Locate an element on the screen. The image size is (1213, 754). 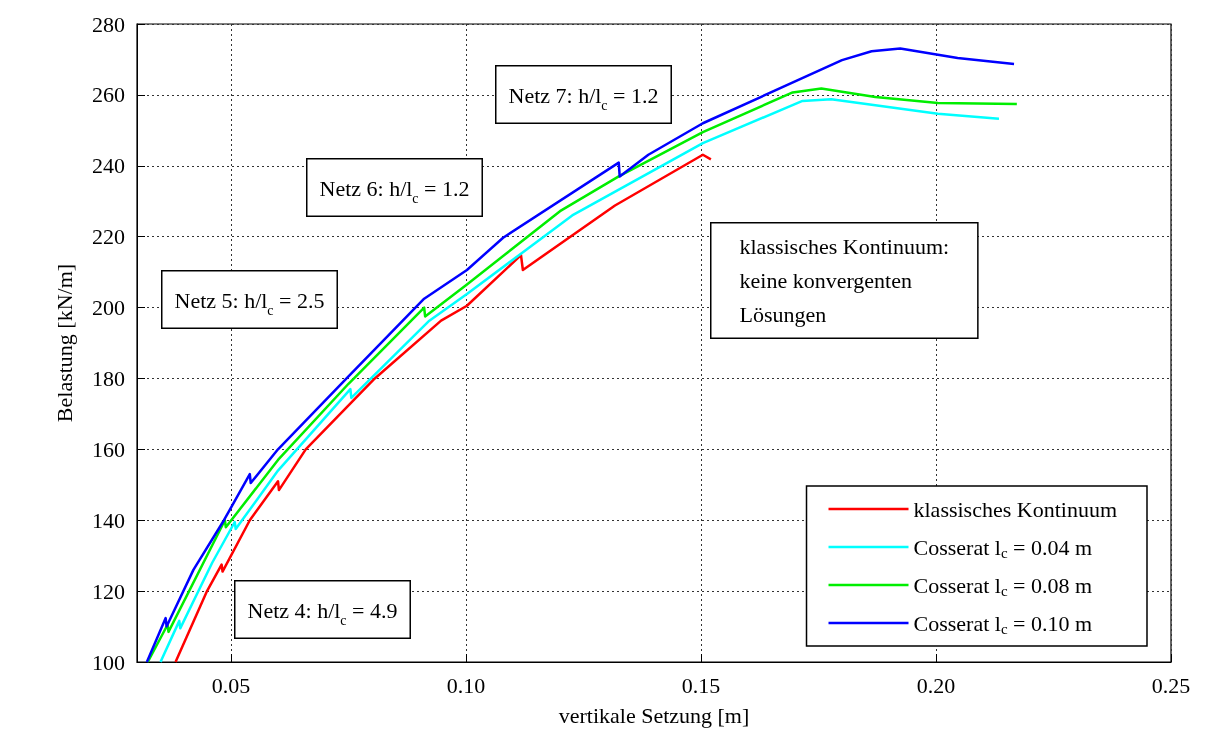
y-tick-label: 140 is located at coordinates (108, 520).